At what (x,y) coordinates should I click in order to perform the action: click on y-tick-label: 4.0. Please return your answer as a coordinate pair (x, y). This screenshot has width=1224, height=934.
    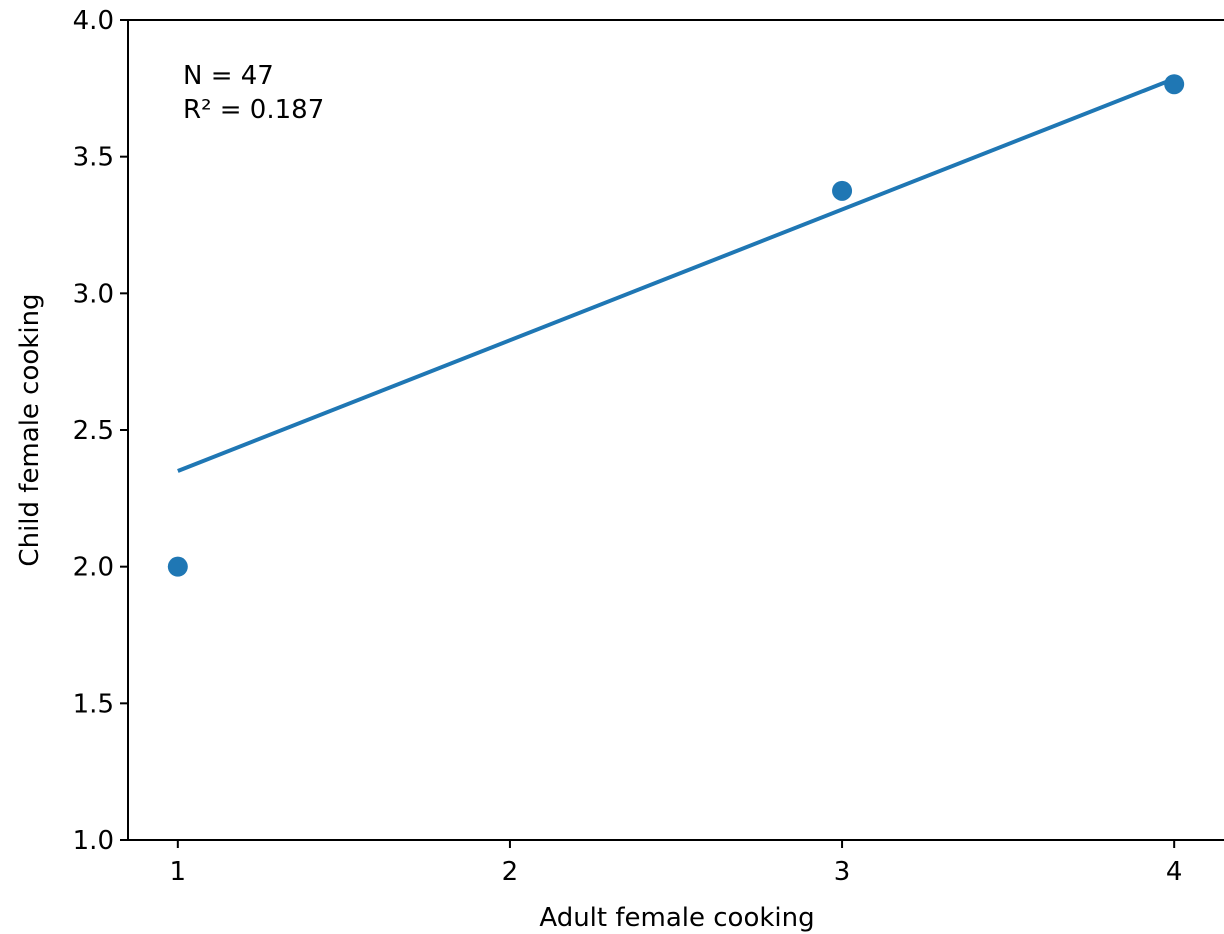
    Looking at the image, I should click on (93, 21).